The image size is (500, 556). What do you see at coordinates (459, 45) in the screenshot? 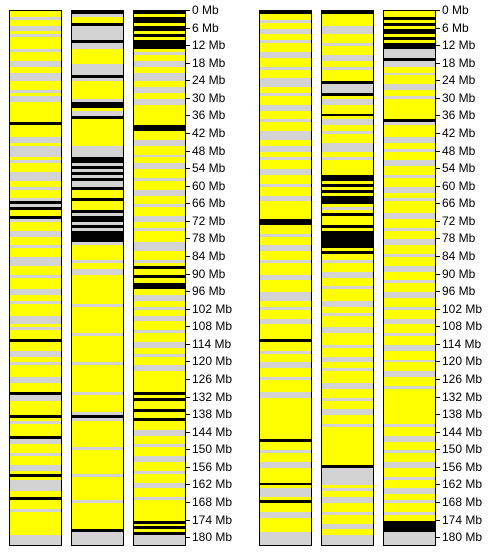
I see `axis-tick-label: 12 Mb` at bounding box center [459, 45].